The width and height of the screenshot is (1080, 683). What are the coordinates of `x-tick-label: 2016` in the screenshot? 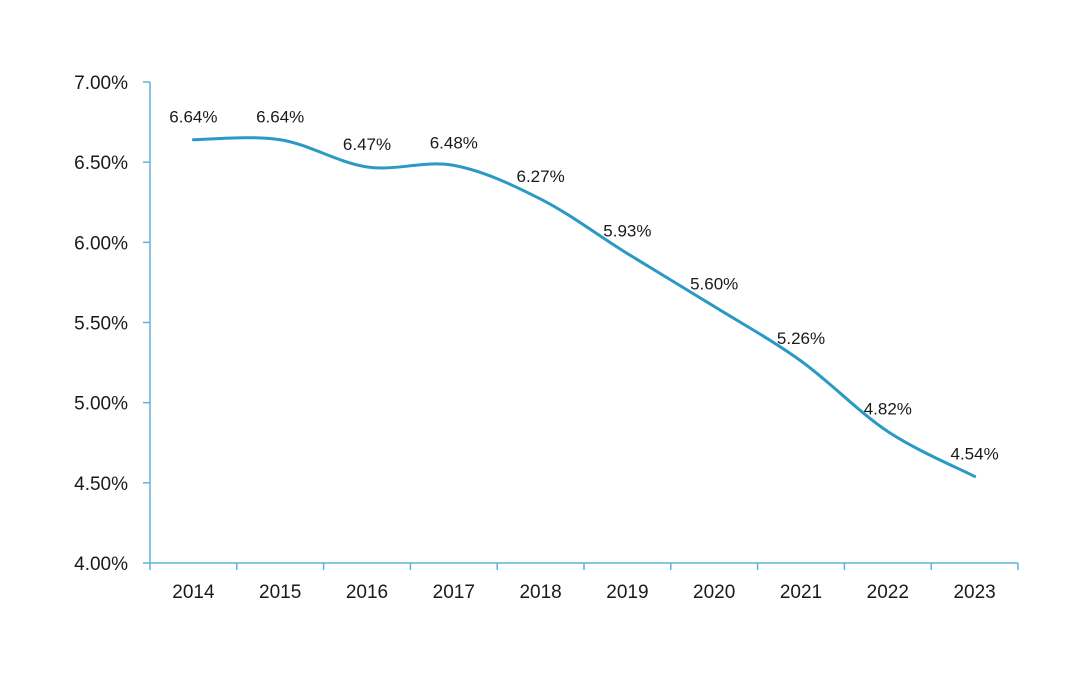 It's located at (367, 592).